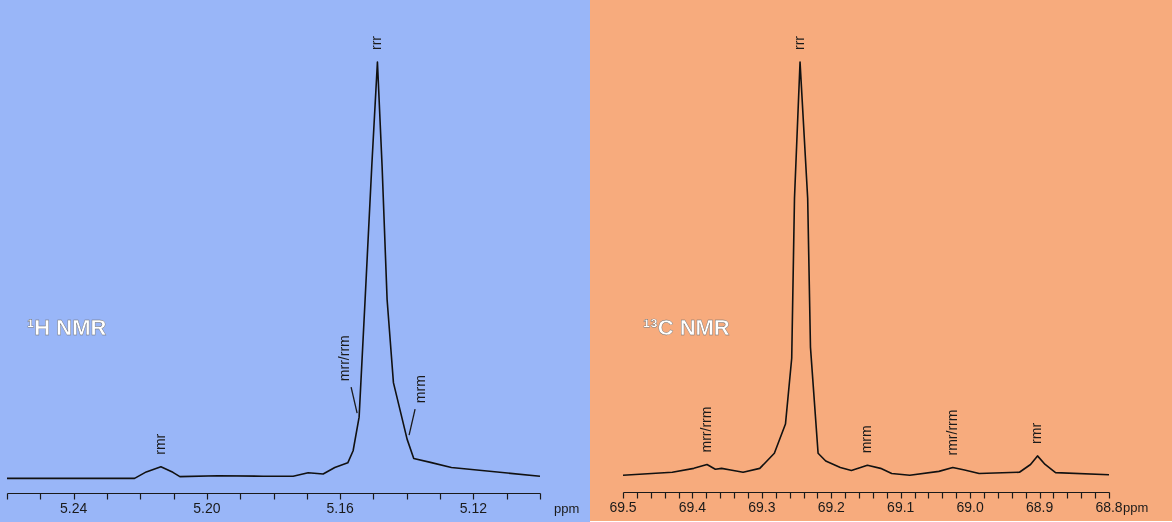 This screenshot has width=1172, height=522. What do you see at coordinates (74, 508) in the screenshot?
I see `x-tick-label: 5.24` at bounding box center [74, 508].